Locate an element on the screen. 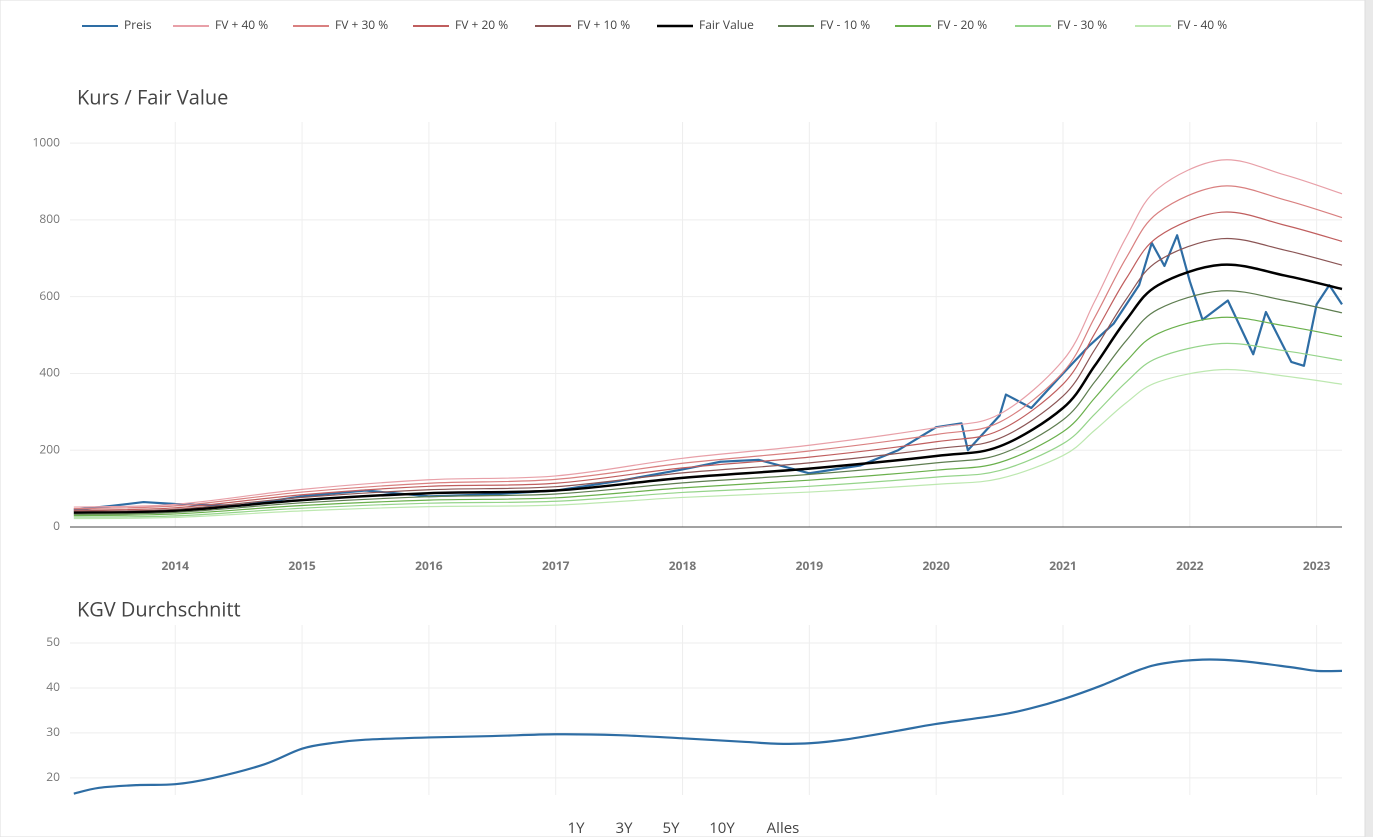 Image resolution: width=1373 pixels, height=837 pixels. y-tick-label: 20 is located at coordinates (53, 776).